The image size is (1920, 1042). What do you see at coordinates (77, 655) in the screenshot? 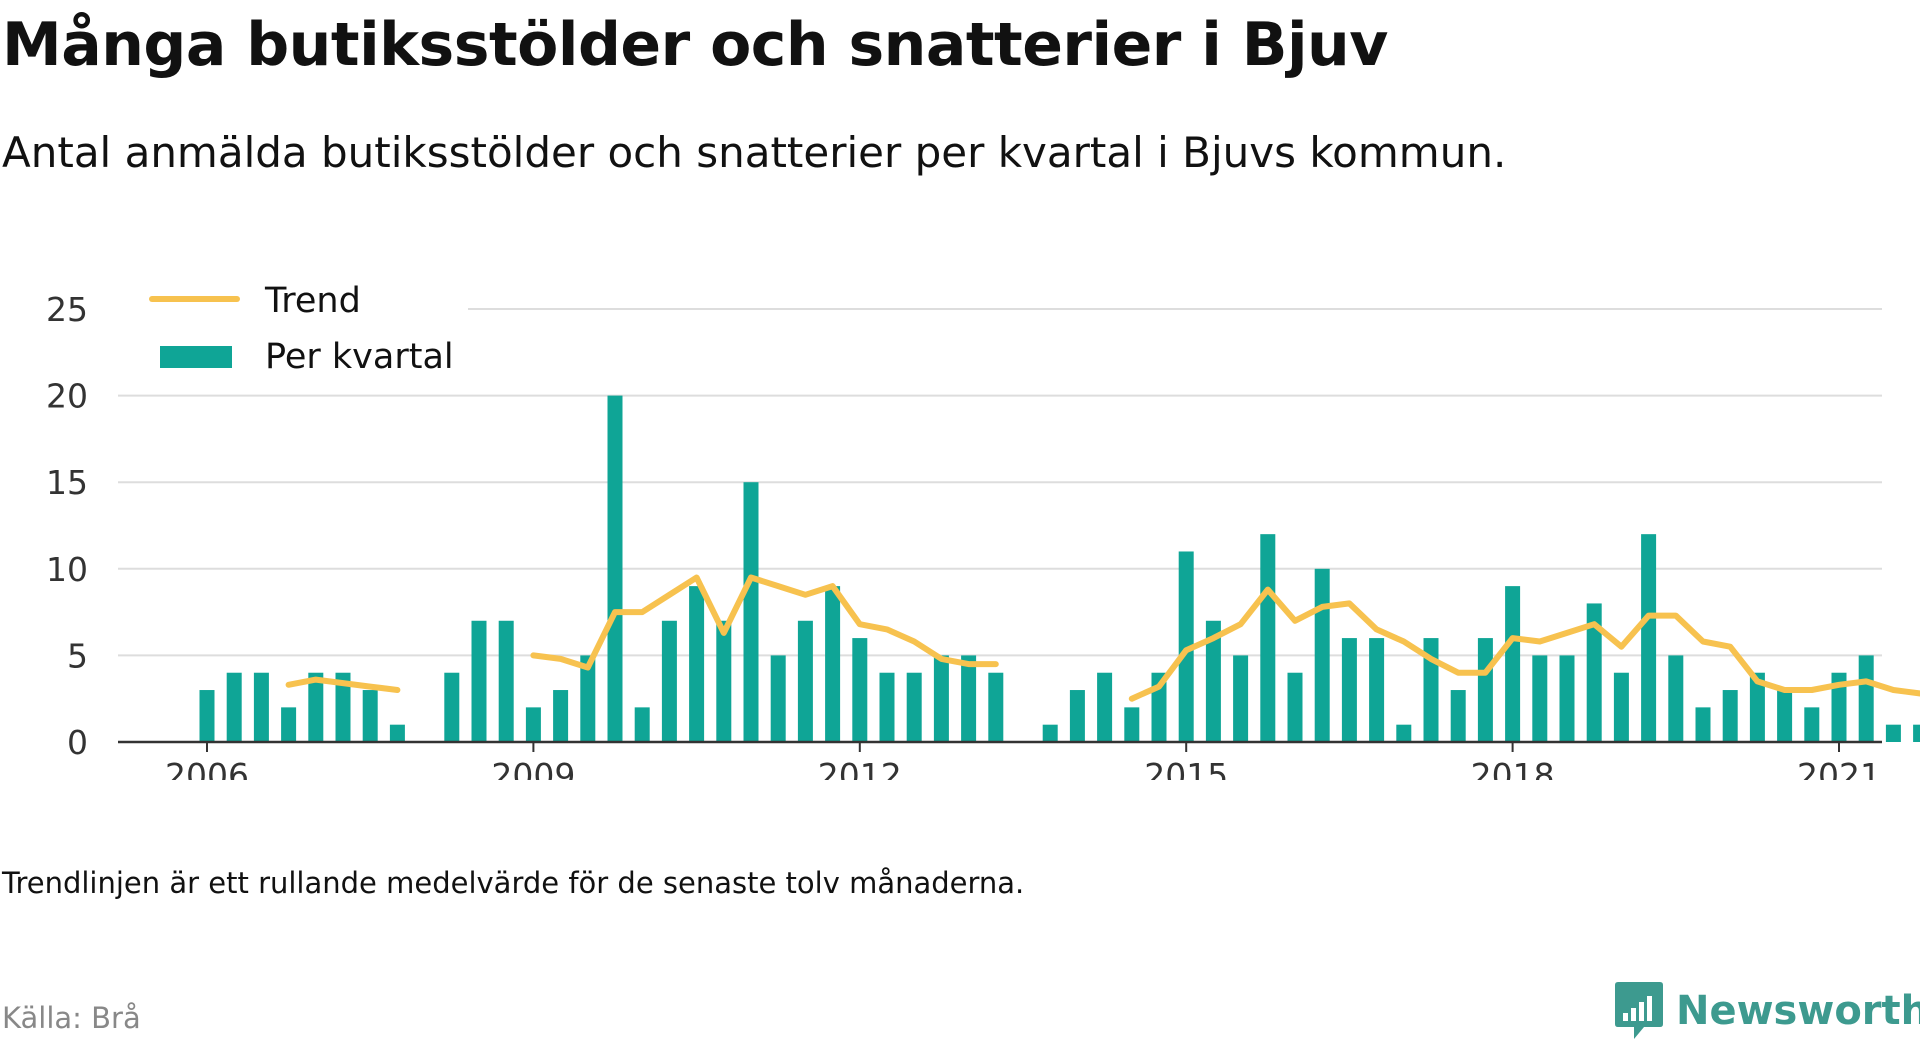
I see `y-tick-label: 5` at bounding box center [77, 655].